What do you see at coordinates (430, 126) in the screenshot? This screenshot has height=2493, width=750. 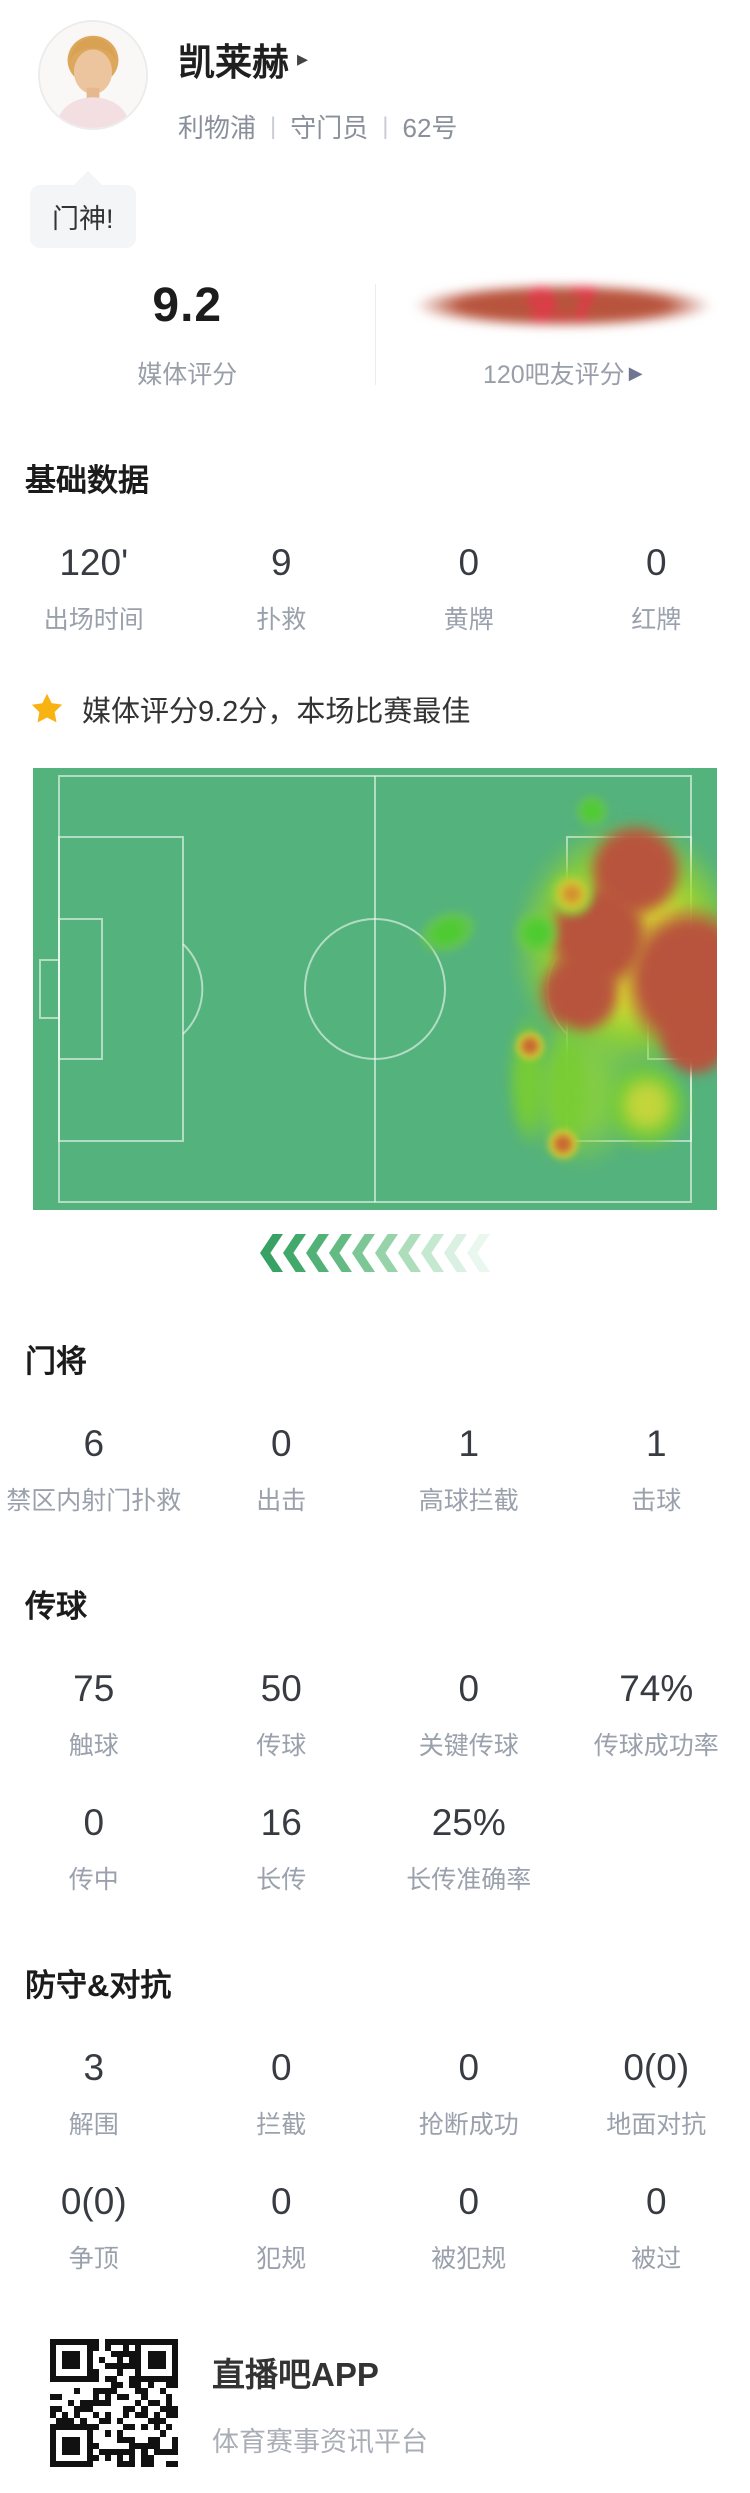 I see `shirt-number: 62号` at bounding box center [430, 126].